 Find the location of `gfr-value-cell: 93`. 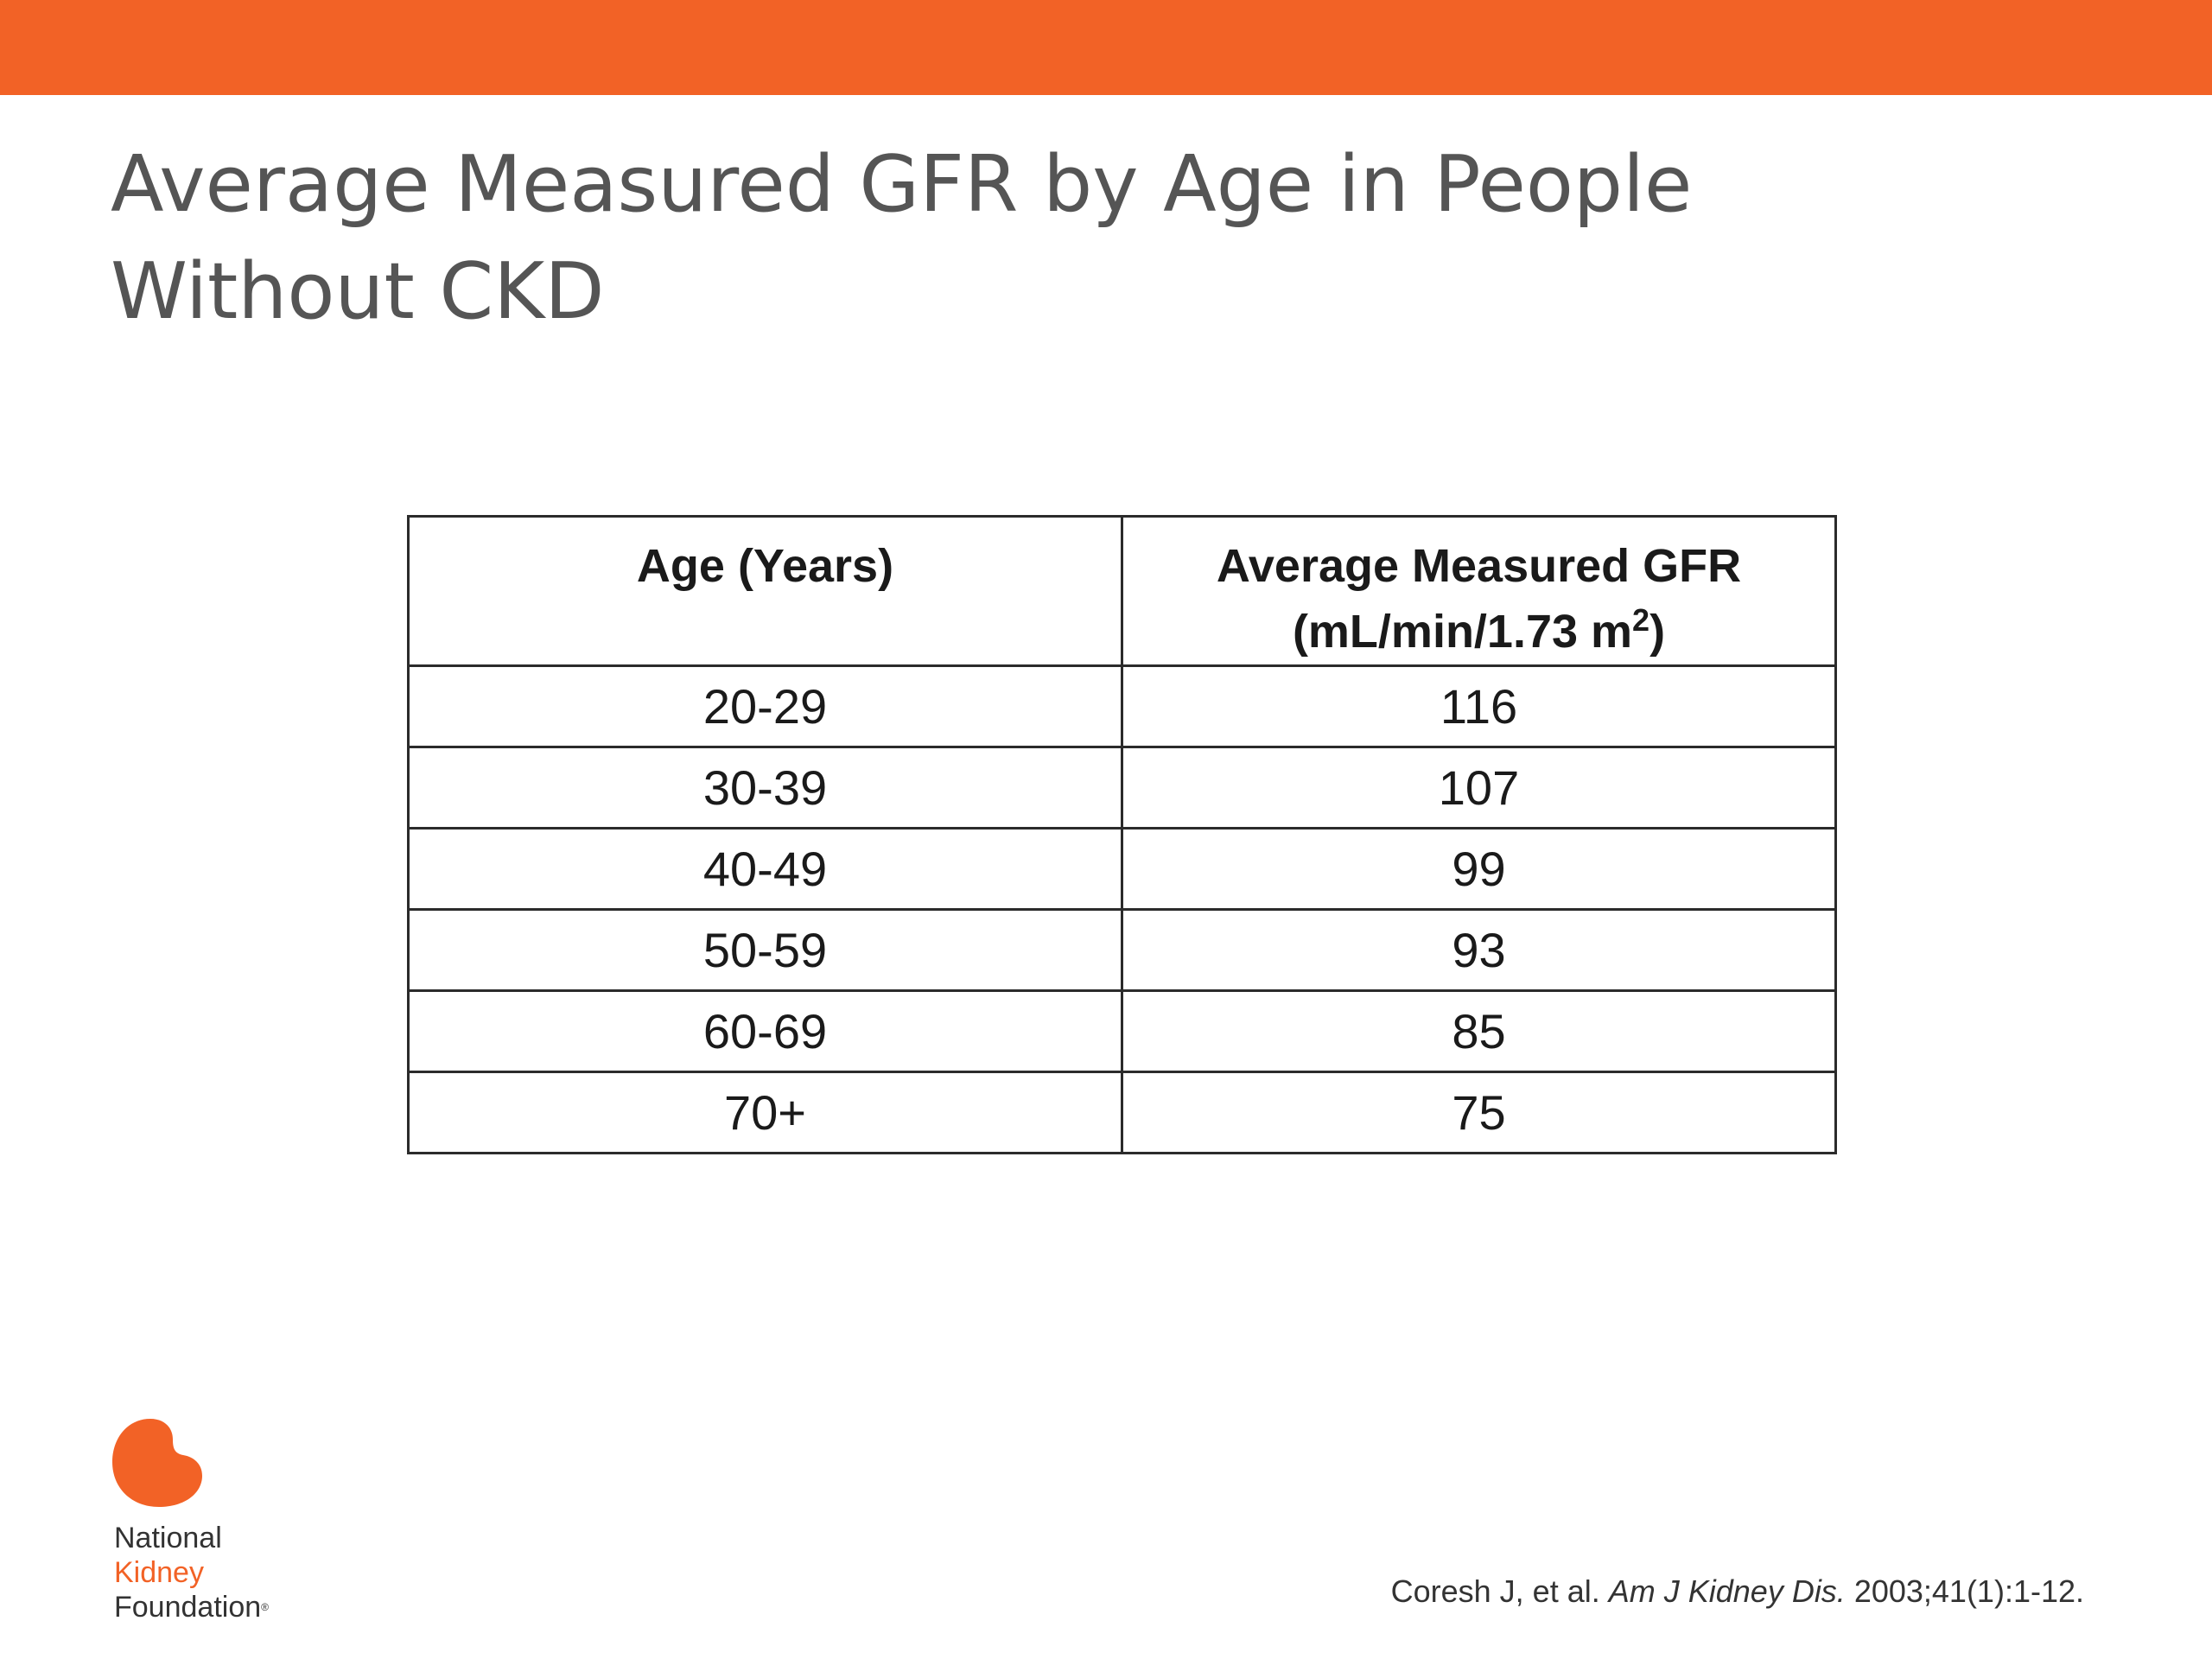

gfr-value-cell: 93 is located at coordinates (1479, 950).